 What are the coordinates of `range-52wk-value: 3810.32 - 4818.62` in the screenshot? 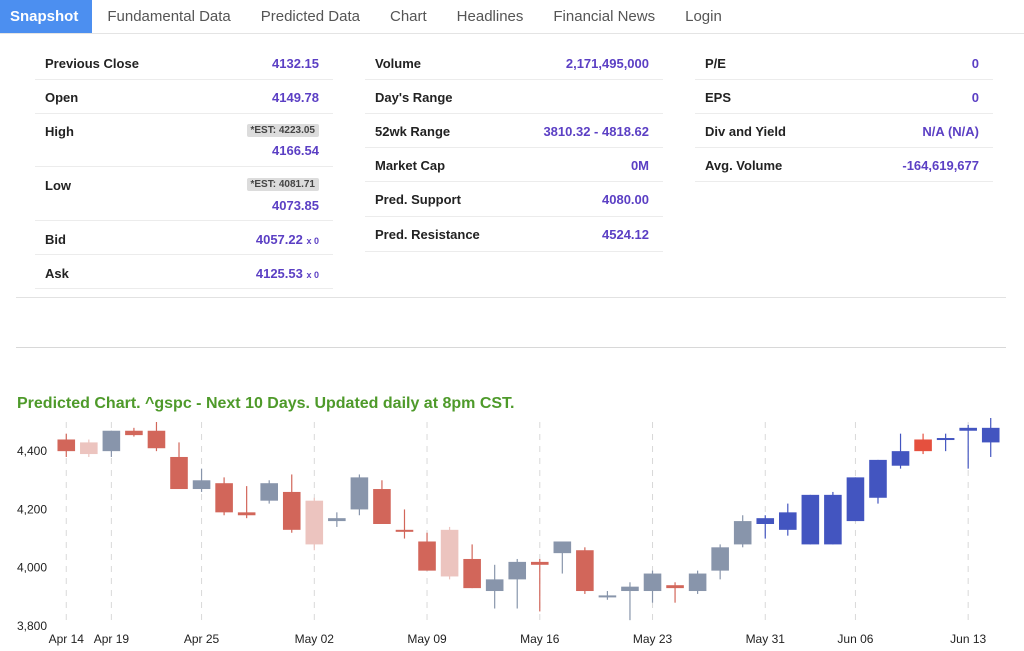 It's located at (596, 131).